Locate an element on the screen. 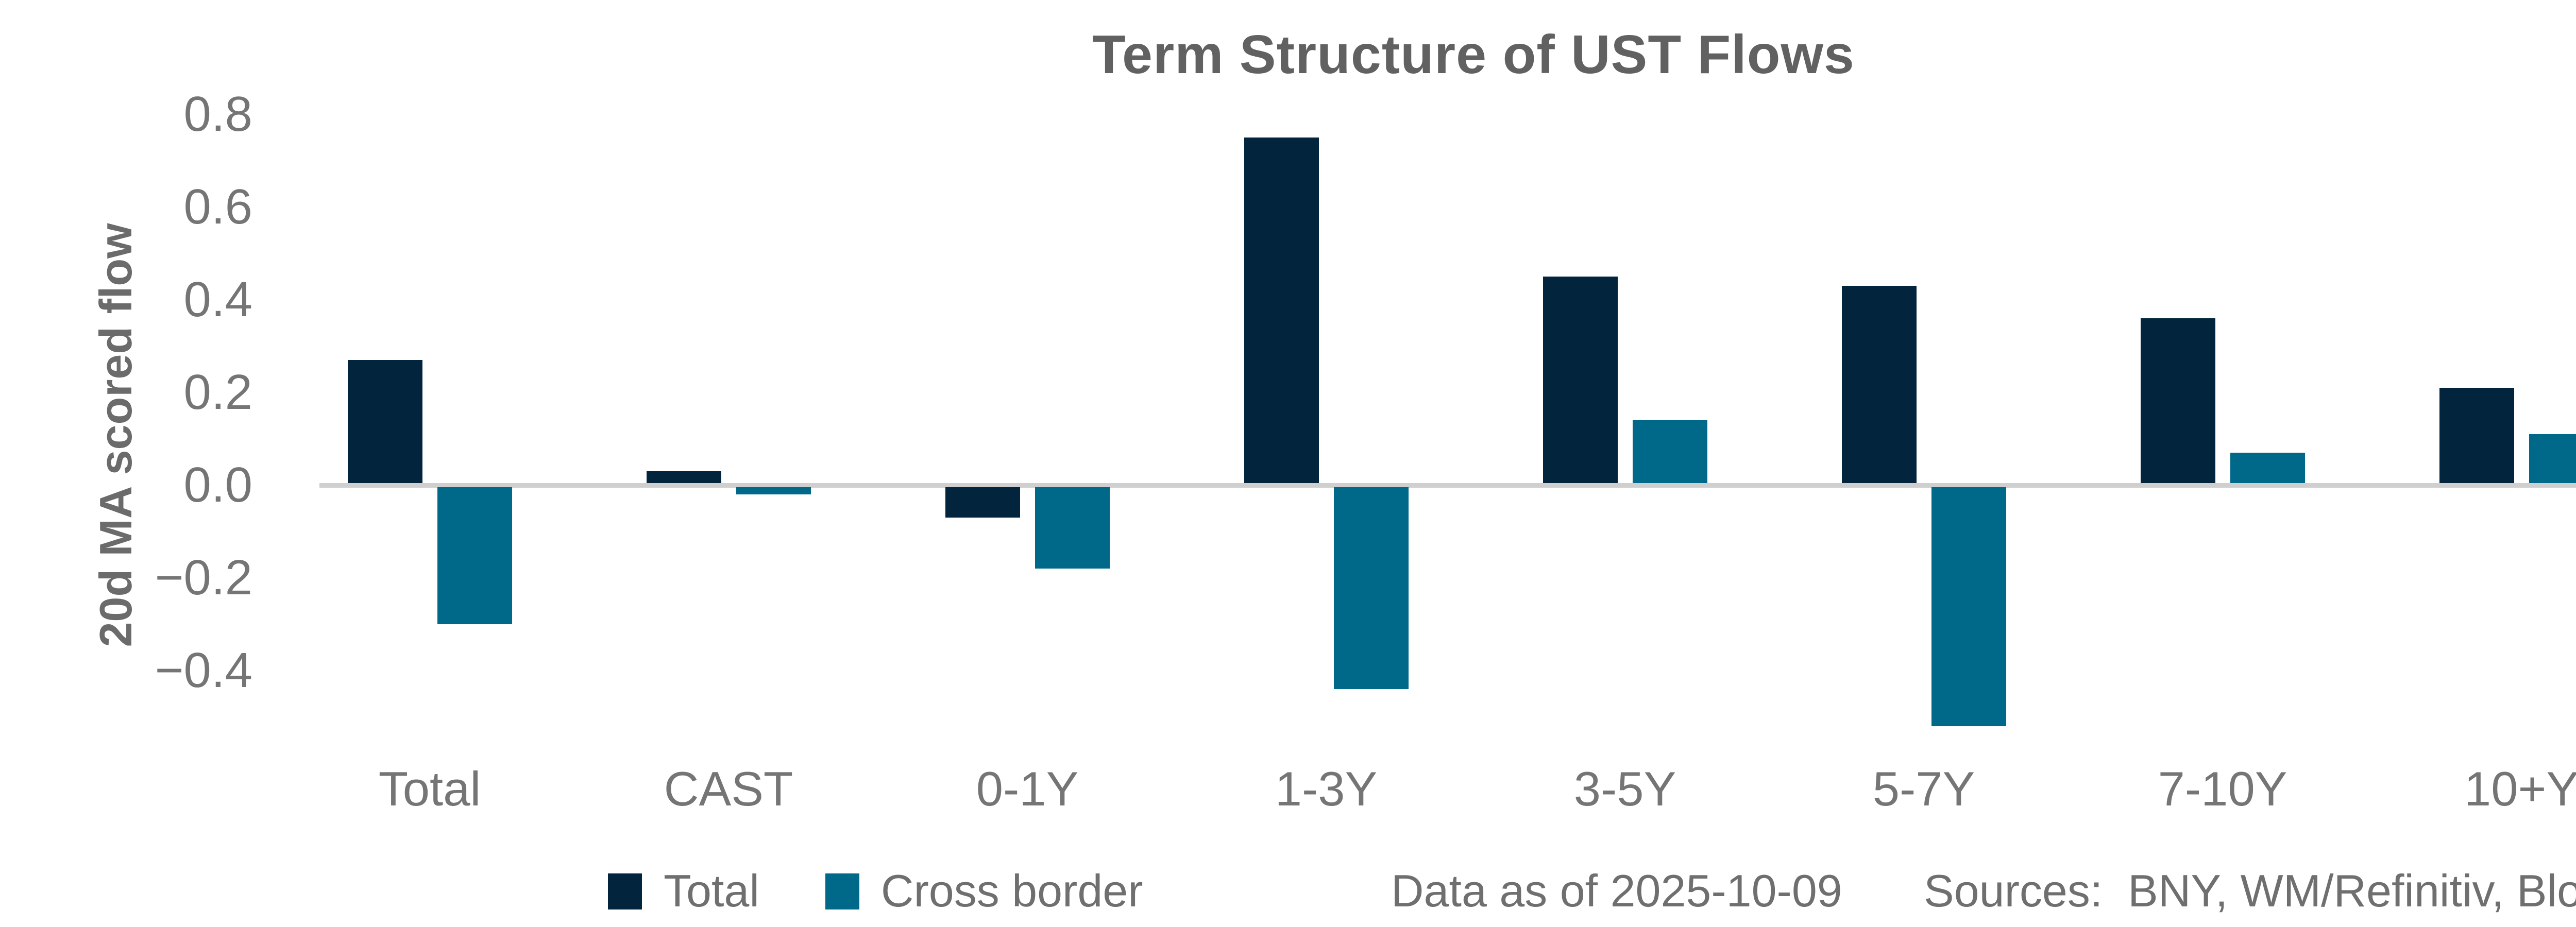 The width and height of the screenshot is (2576, 927). chart-title: Term Structure of UST Flows is located at coordinates (1473, 54).